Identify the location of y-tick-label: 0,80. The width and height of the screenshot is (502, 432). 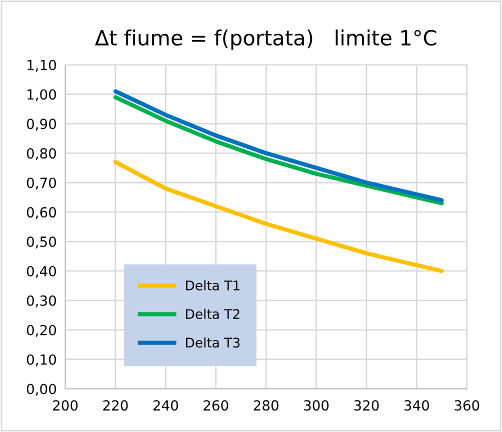
(41, 154).